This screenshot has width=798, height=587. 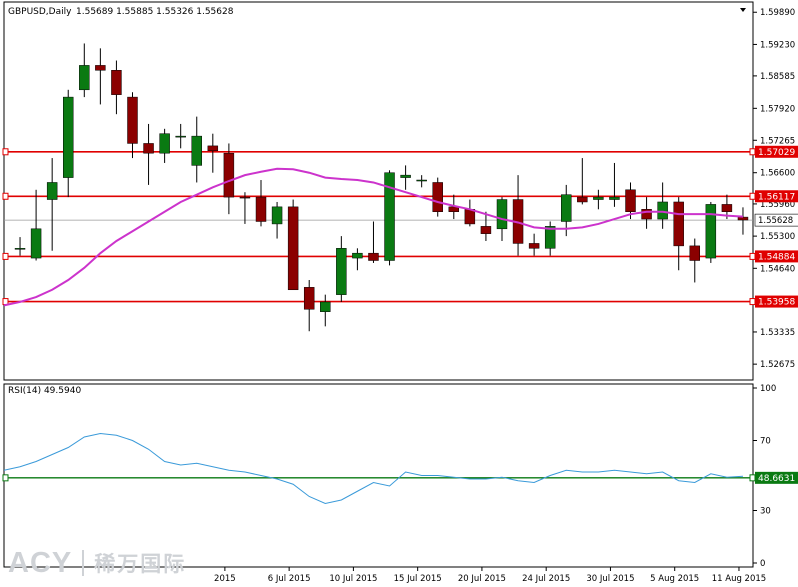 I want to click on rsi-level-badge: 48.6631, so click(x=776, y=477).